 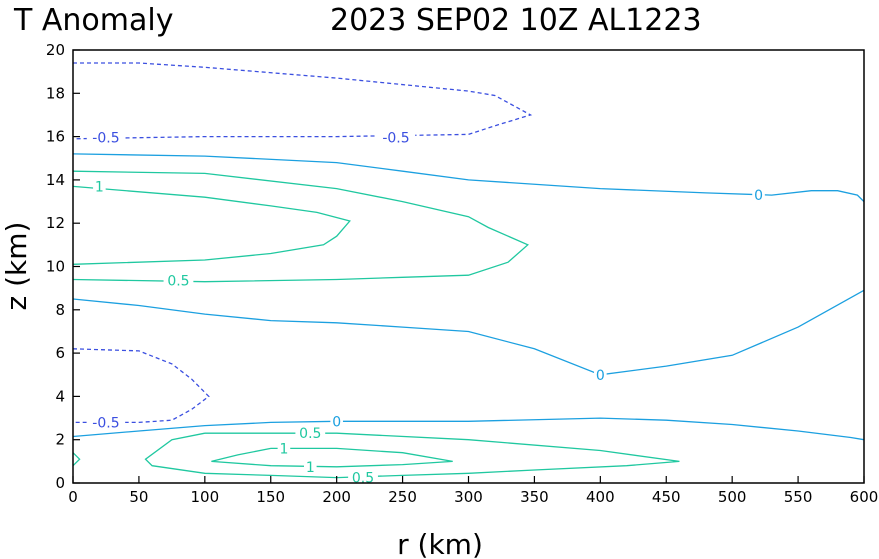 I want to click on x-tick-label: 150, so click(x=270, y=497).